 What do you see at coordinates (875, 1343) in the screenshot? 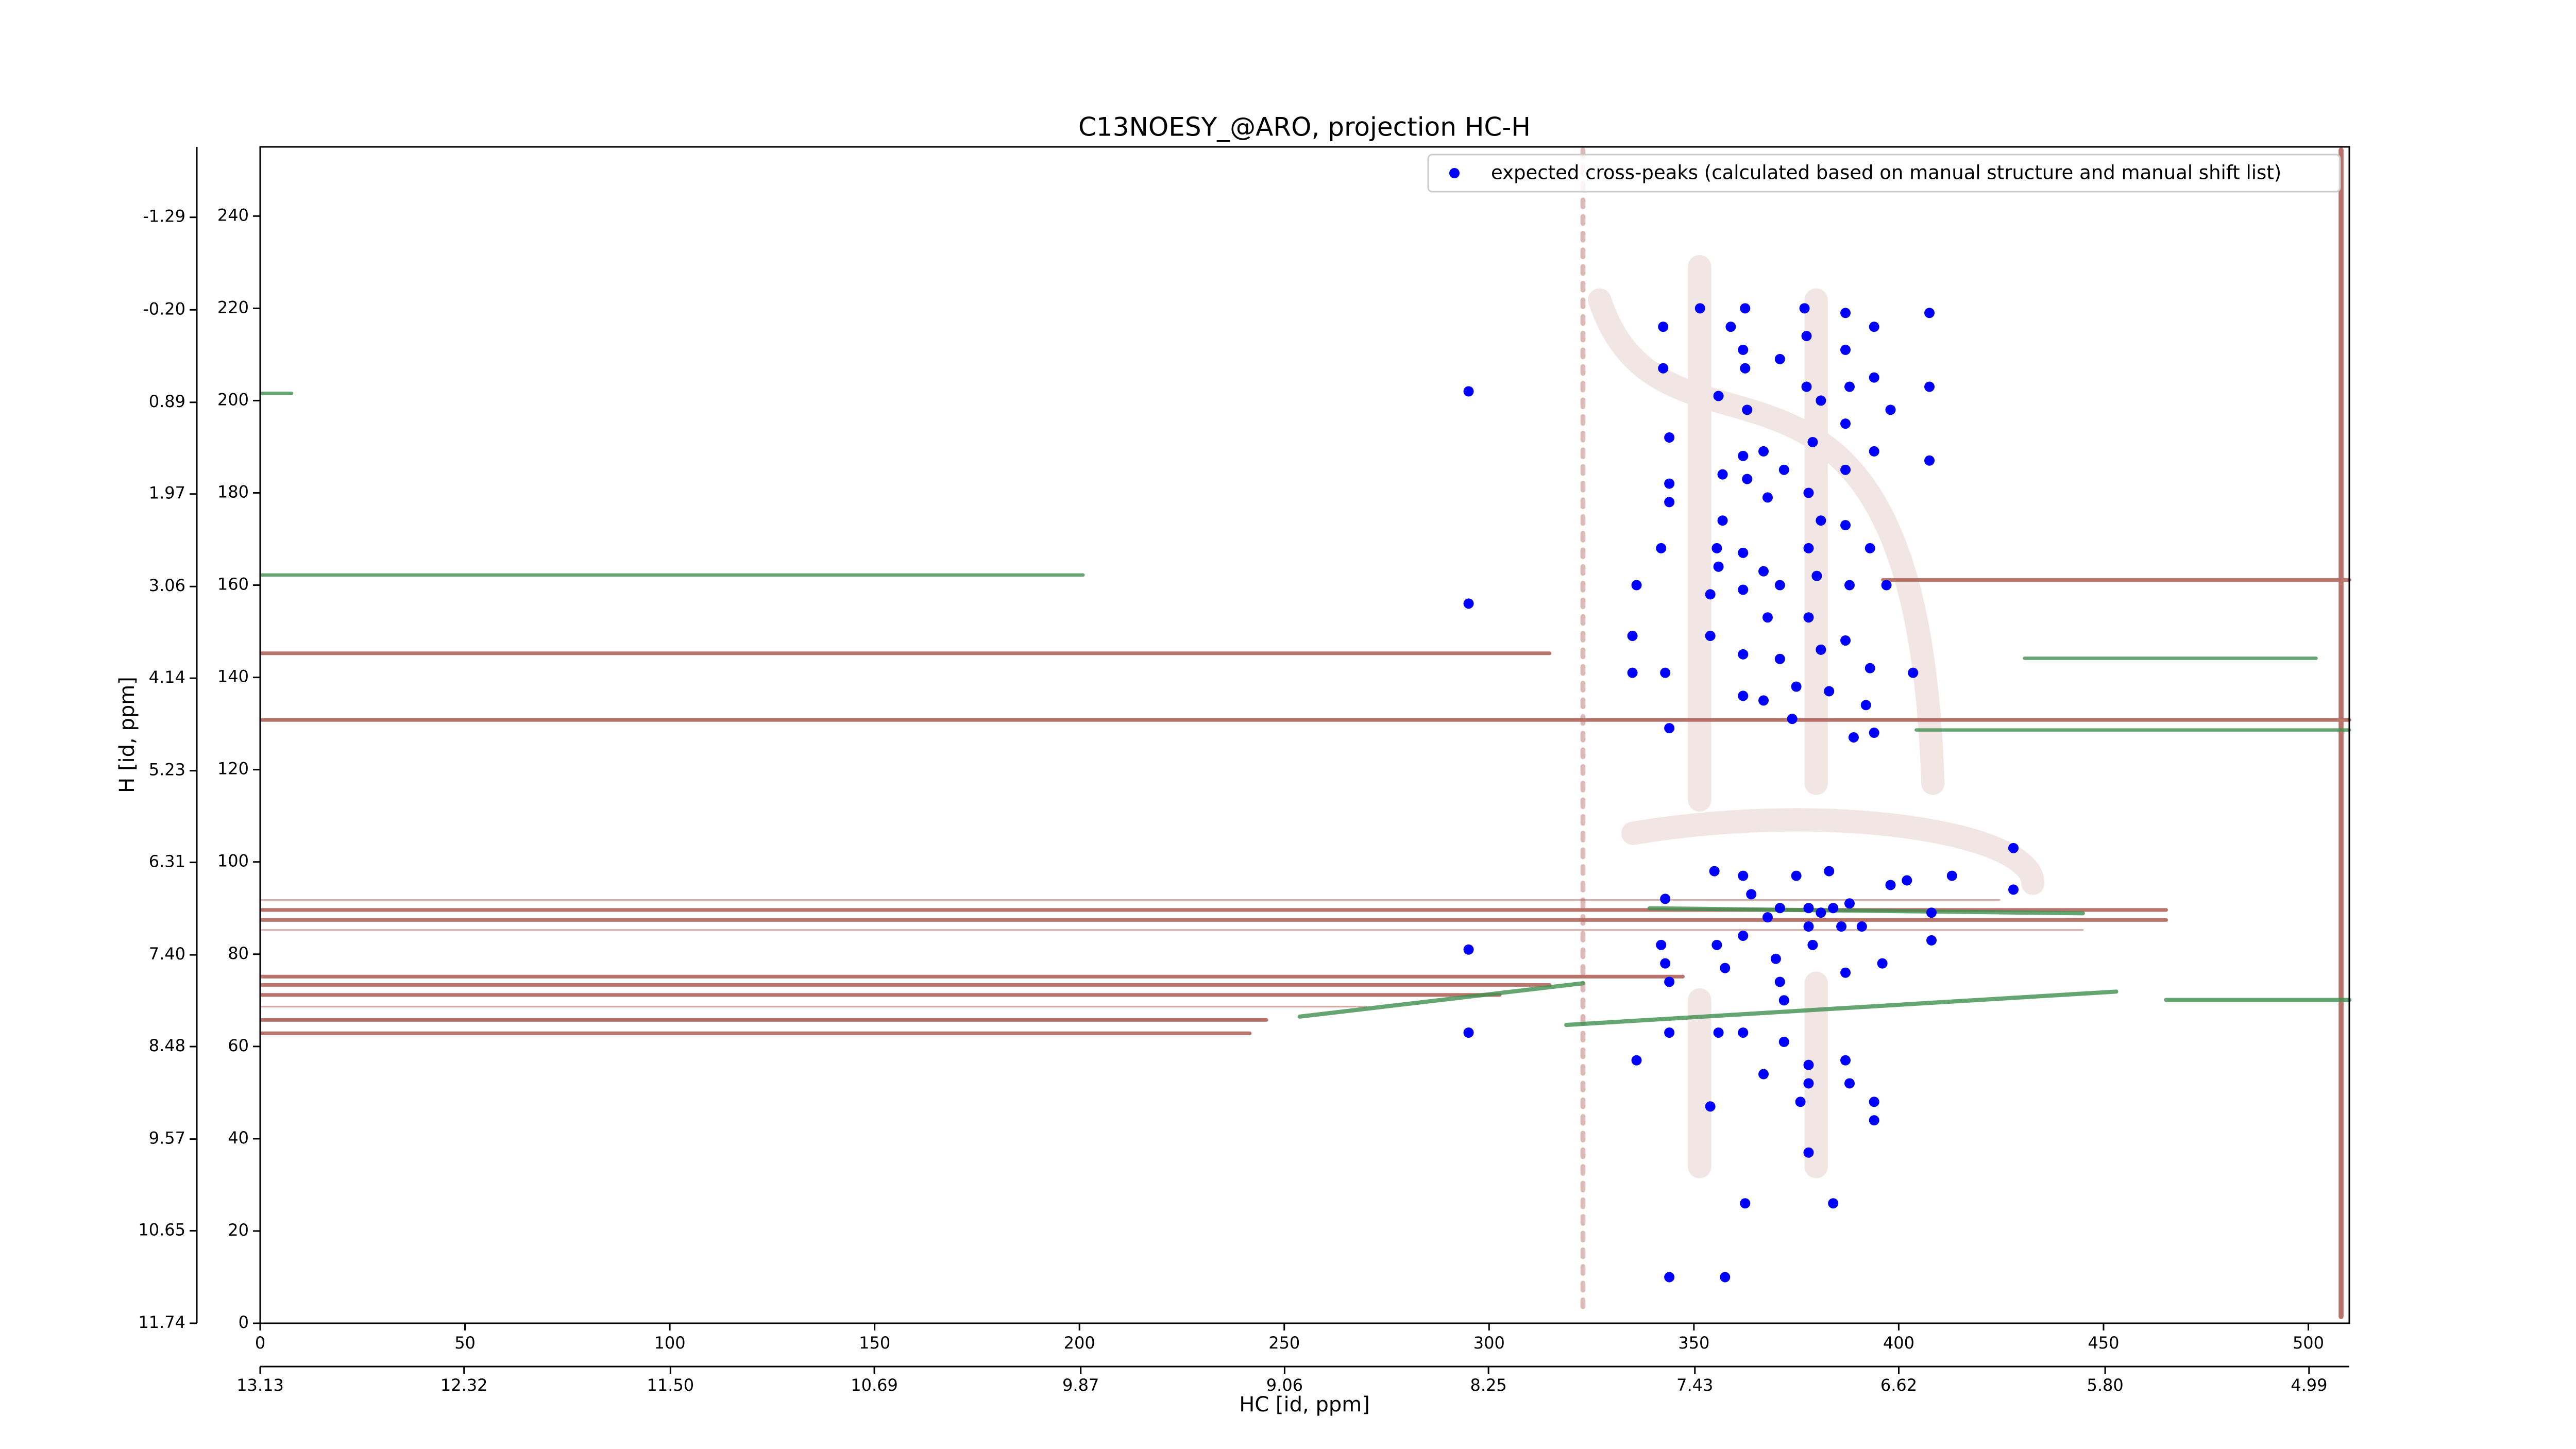
I see `x-tick-label: 150` at bounding box center [875, 1343].